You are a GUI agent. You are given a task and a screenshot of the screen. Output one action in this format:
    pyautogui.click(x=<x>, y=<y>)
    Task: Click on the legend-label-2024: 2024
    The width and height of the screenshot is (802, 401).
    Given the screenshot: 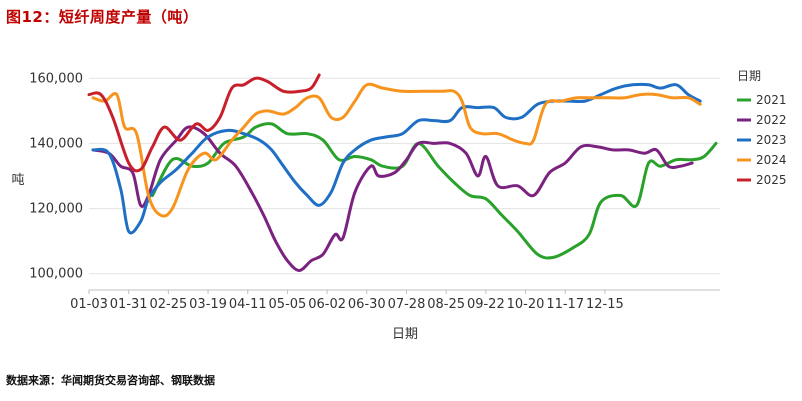 What is the action you would take?
    pyautogui.click(x=771, y=160)
    